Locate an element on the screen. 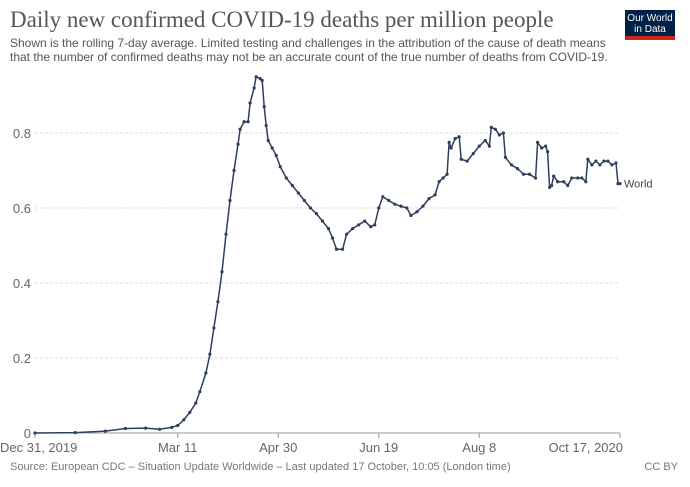 Image resolution: width=690 pixels, height=487 pixels. y-tick-label: 0.8 is located at coordinates (22, 133).